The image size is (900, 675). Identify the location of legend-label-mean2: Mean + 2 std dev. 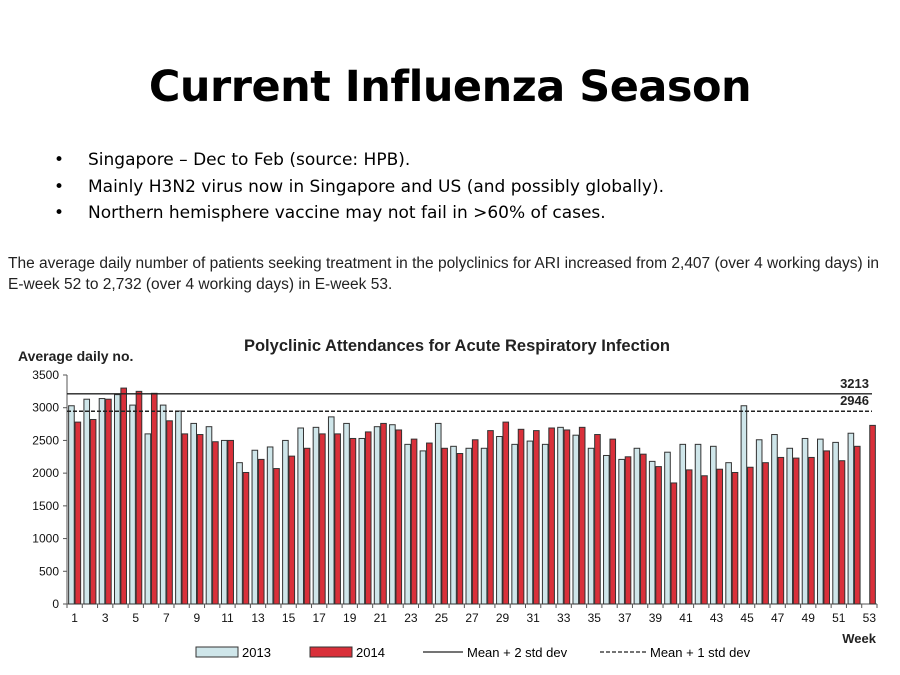
(517, 652).